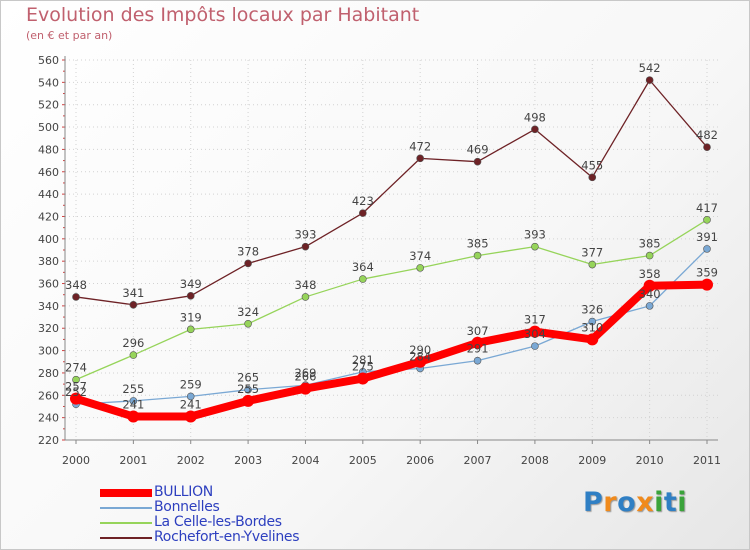  What do you see at coordinates (363, 460) in the screenshot?
I see `x-tick-label: 2005` at bounding box center [363, 460].